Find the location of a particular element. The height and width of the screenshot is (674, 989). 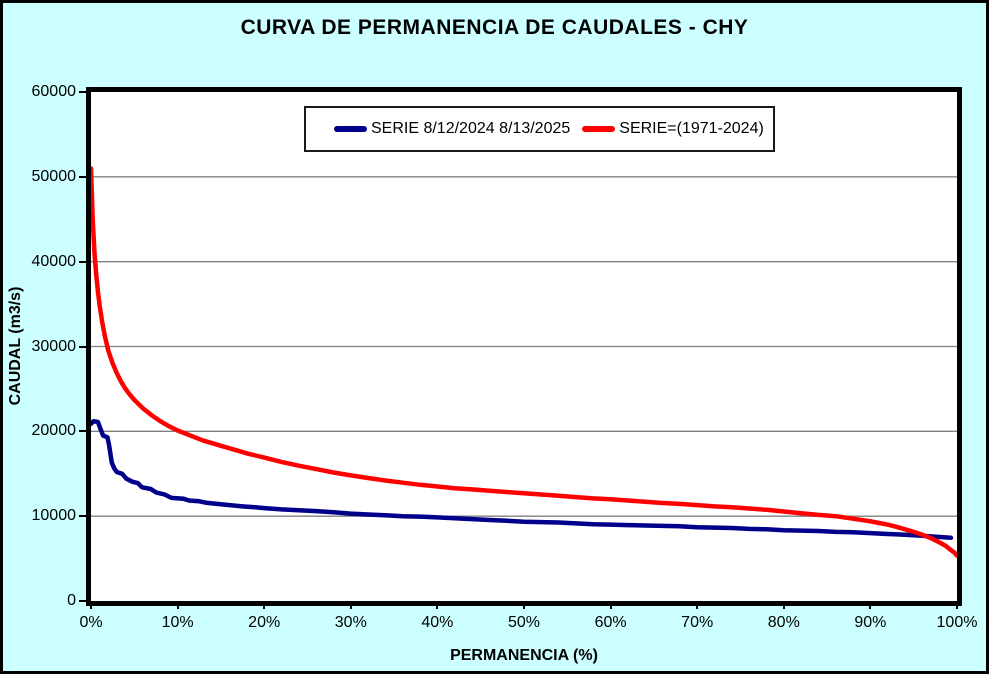

x-tick-label: 10% is located at coordinates (177, 622).